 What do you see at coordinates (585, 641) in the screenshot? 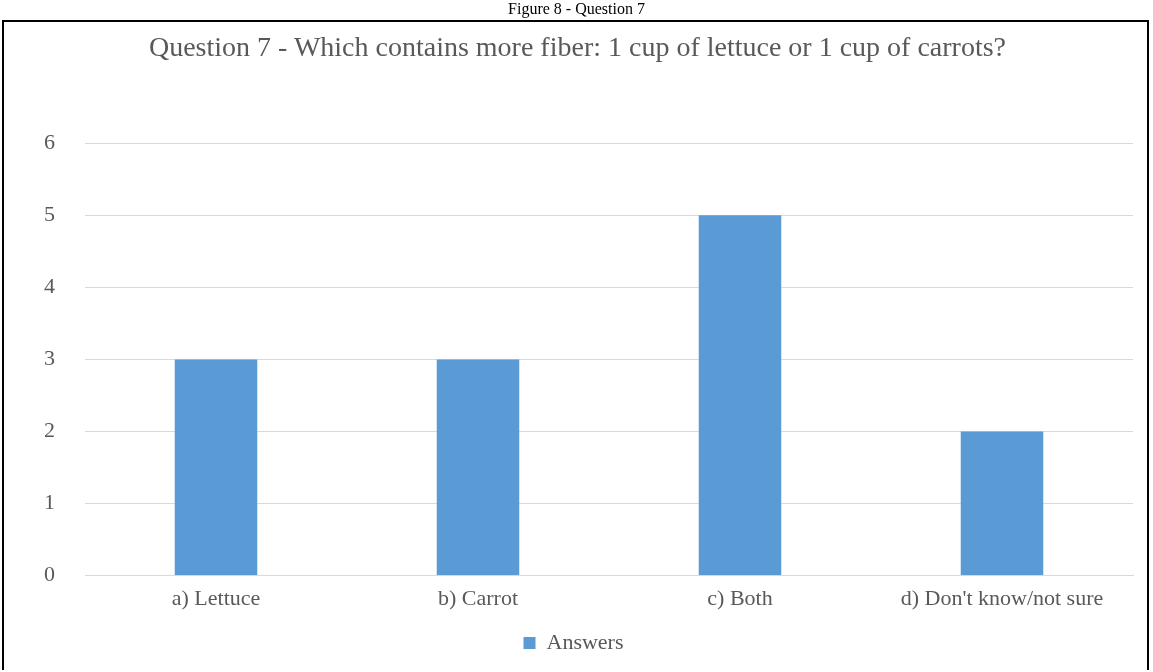
I see `legend-label: Answers` at bounding box center [585, 641].